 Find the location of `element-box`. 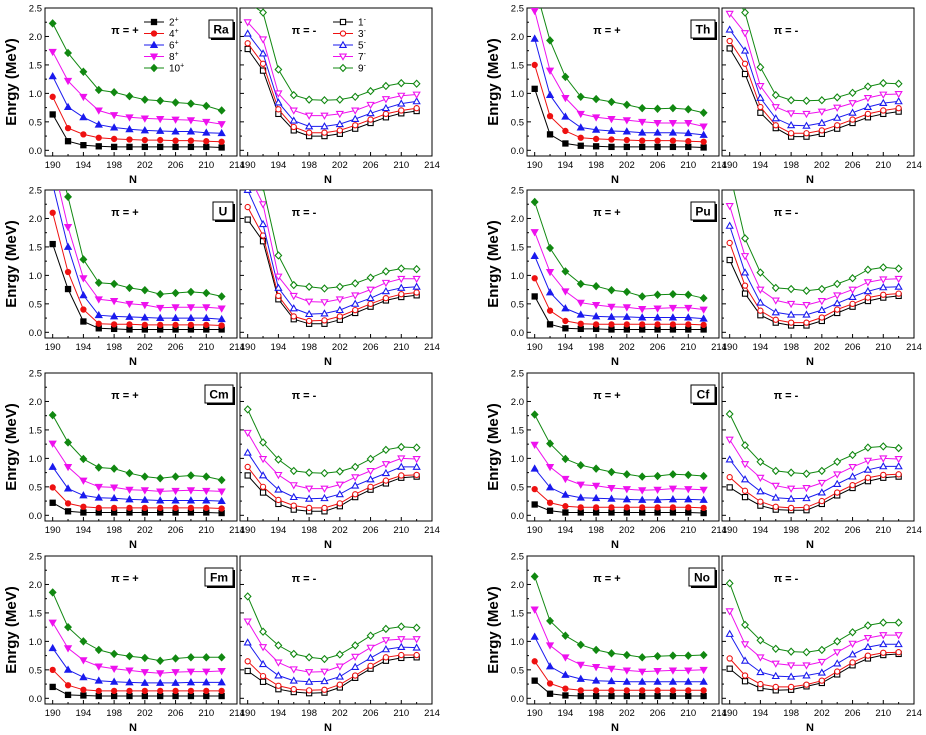

element-box is located at coordinates (703, 29).